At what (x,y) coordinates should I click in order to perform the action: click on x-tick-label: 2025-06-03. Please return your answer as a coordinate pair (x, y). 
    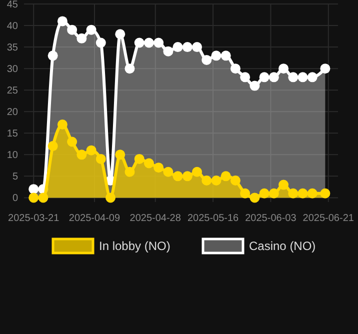
    Looking at the image, I should click on (271, 218).